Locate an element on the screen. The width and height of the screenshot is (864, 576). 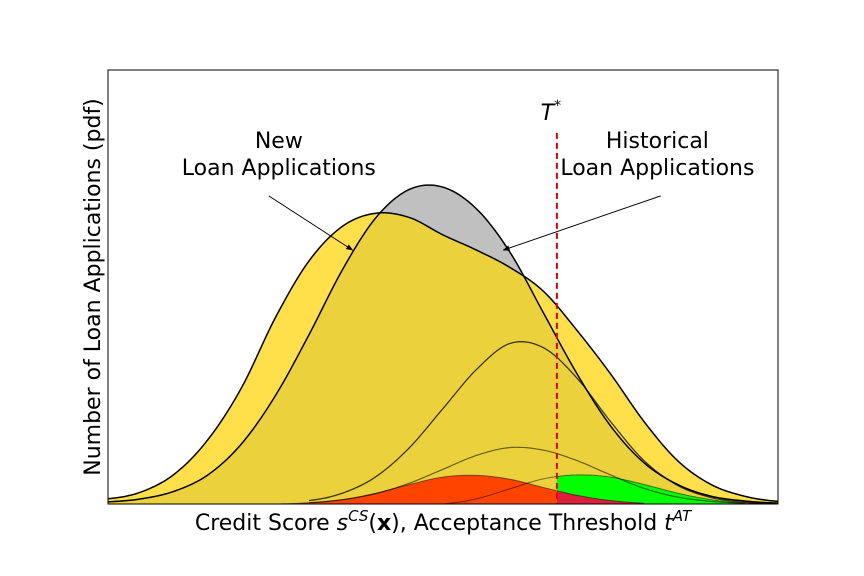
x-axis-label-prefix: Credit Score is located at coordinates (266, 523).